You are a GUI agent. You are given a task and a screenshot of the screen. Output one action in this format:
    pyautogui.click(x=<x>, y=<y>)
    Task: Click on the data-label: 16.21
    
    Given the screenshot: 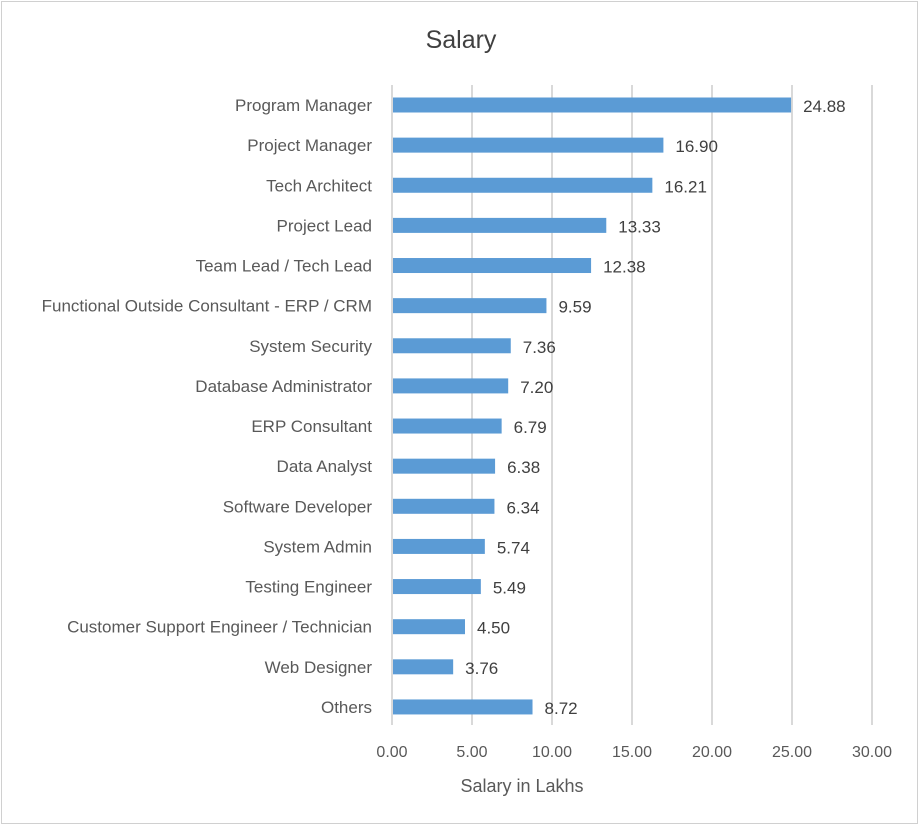 What is the action you would take?
    pyautogui.click(x=685, y=186)
    